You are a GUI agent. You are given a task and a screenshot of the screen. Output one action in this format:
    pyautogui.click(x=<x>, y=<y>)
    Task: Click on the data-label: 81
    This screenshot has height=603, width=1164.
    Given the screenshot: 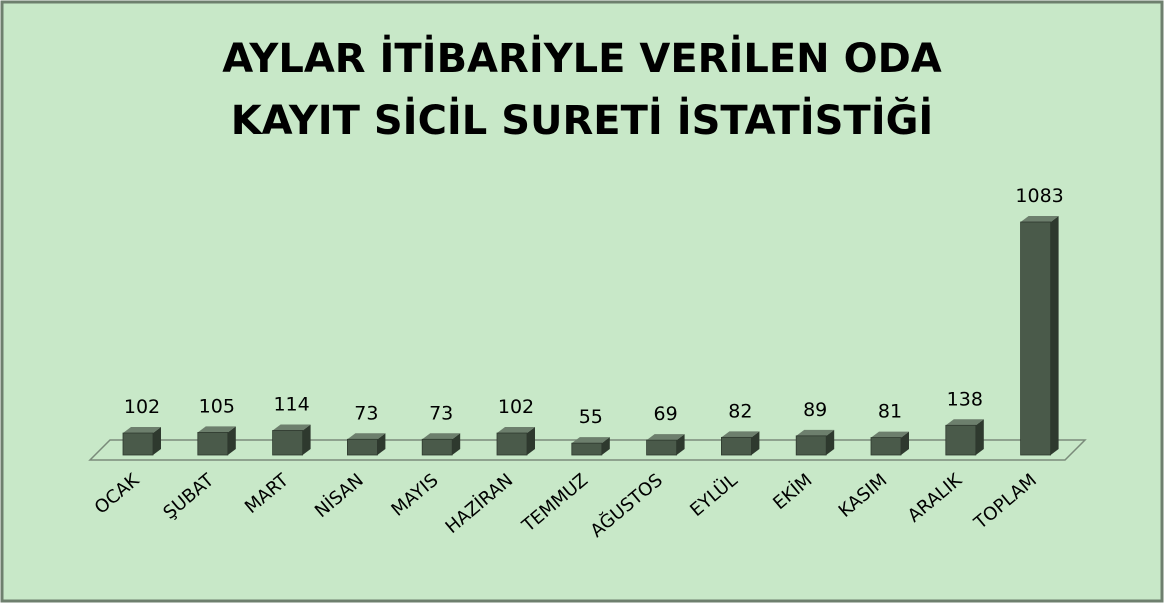 What is the action you would take?
    pyautogui.click(x=890, y=412)
    